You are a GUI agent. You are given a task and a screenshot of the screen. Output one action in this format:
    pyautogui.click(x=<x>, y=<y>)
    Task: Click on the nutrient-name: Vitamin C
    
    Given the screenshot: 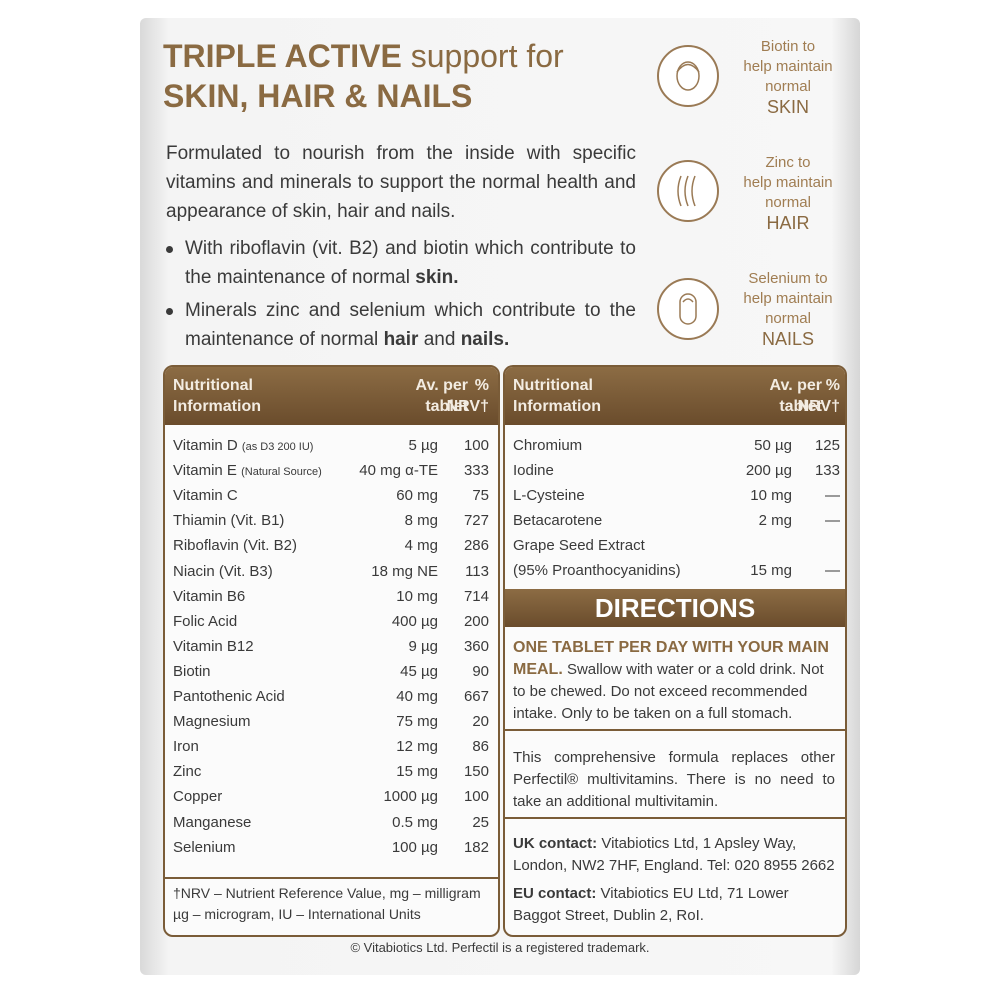 What is the action you would take?
    pyautogui.click(x=205, y=496)
    